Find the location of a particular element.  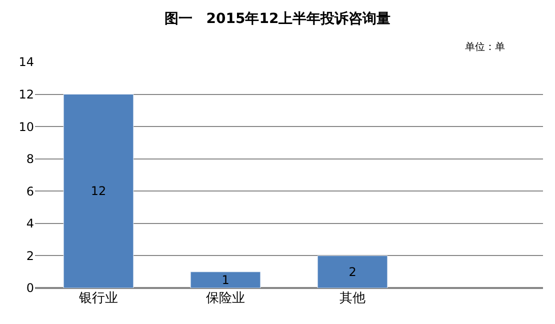

chart-title: 图一 2015年12上半年投诉咨询量 is located at coordinates (277, 18).